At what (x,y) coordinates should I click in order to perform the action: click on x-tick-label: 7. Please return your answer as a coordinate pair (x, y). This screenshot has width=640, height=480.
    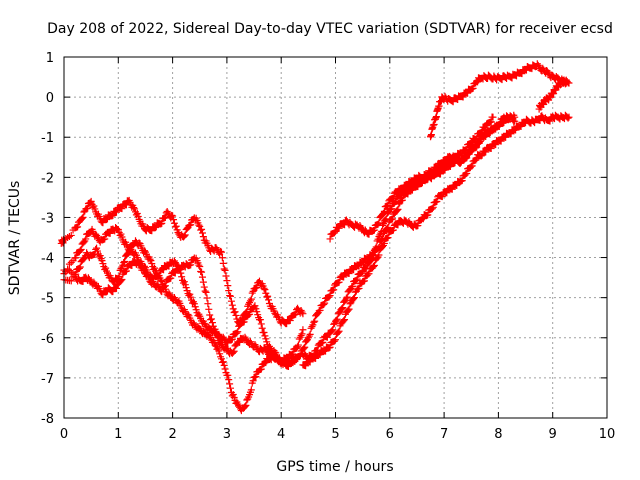
    Looking at the image, I should click on (444, 434).